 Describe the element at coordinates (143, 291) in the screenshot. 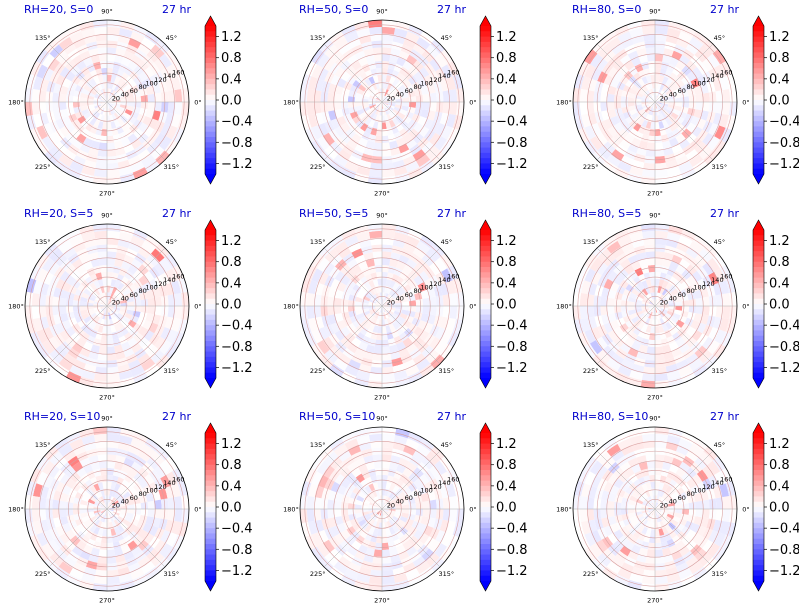

I see `radial-tick-label: 80` at that location.